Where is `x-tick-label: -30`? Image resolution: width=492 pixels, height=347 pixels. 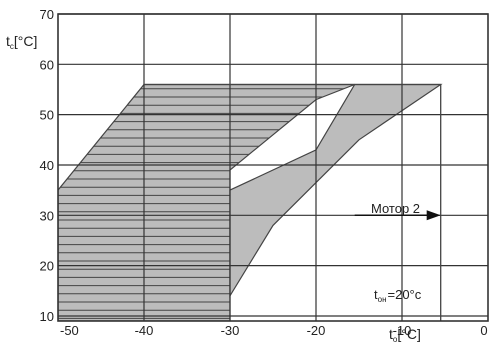 x-tick-label: -30 is located at coordinates (230, 330).